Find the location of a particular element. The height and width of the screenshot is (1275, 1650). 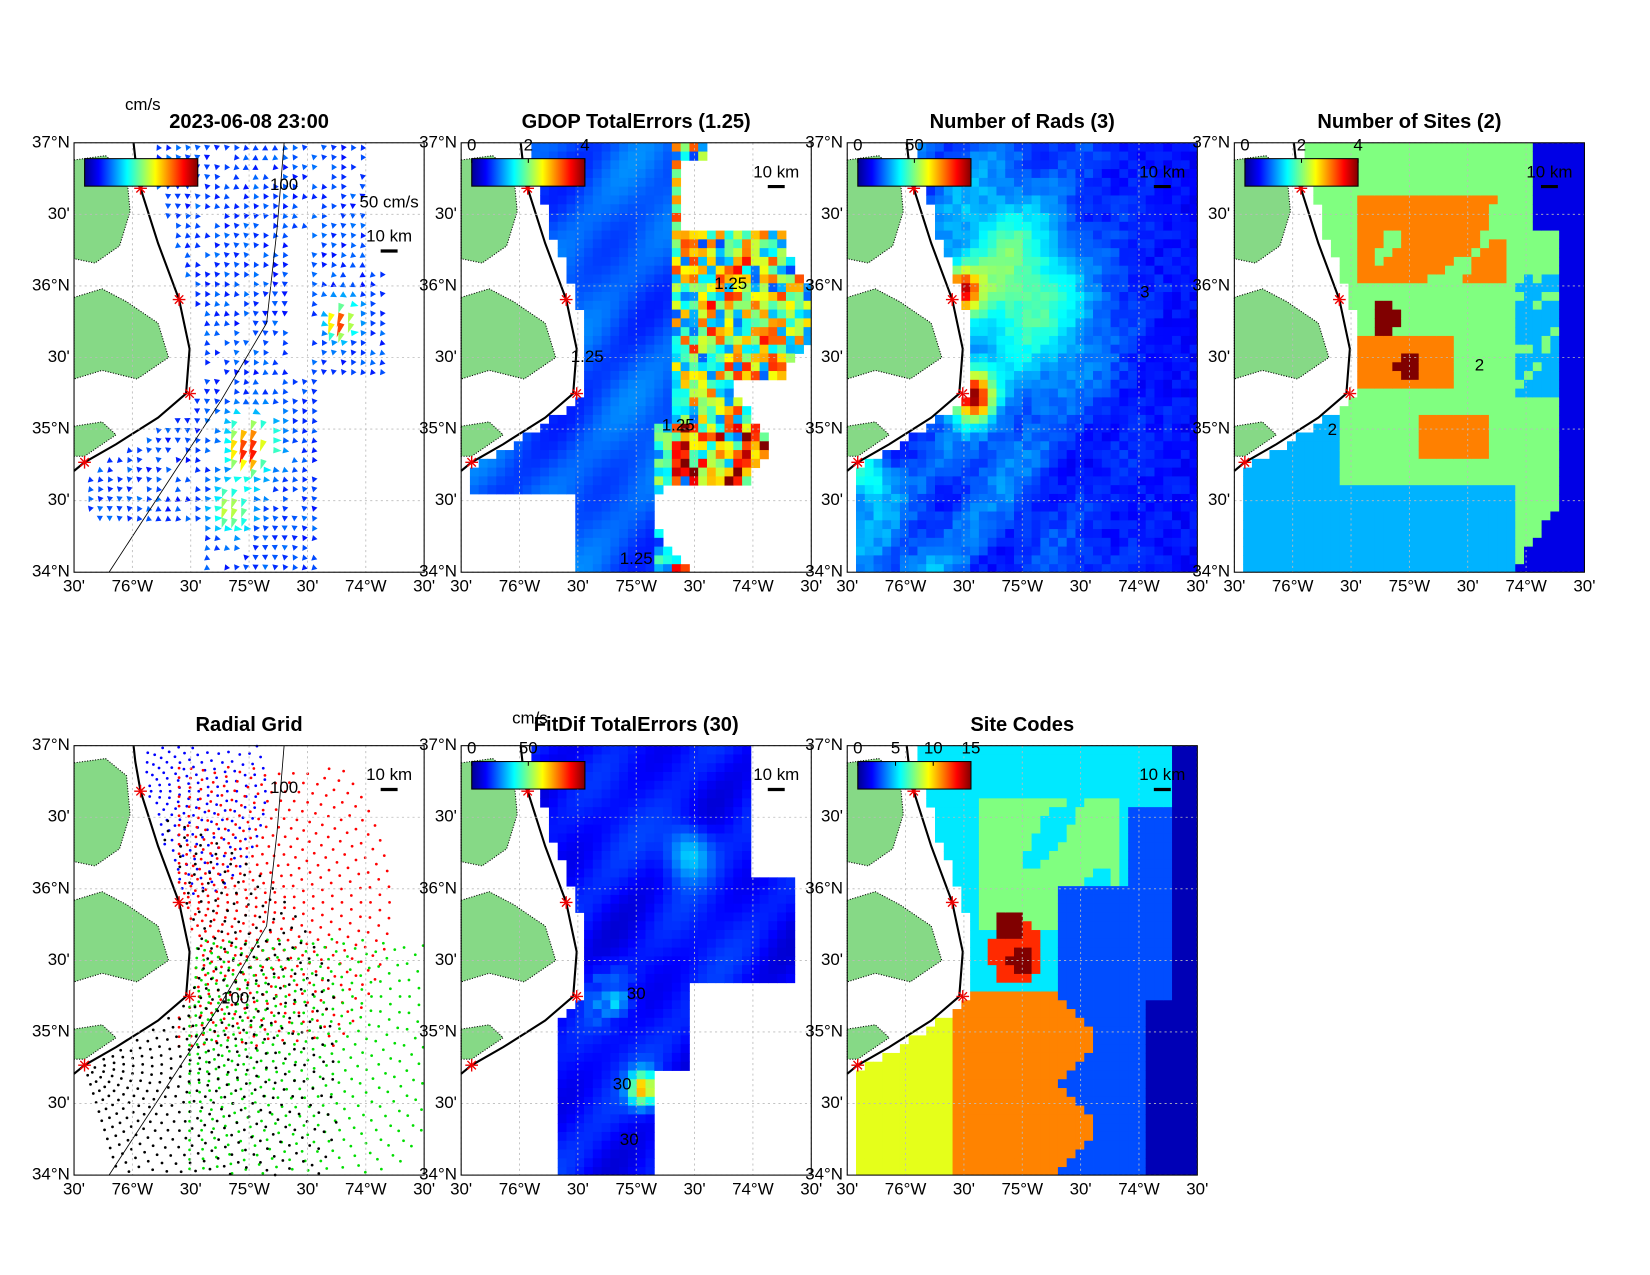

annotation: 10 km is located at coordinates (776, 171).